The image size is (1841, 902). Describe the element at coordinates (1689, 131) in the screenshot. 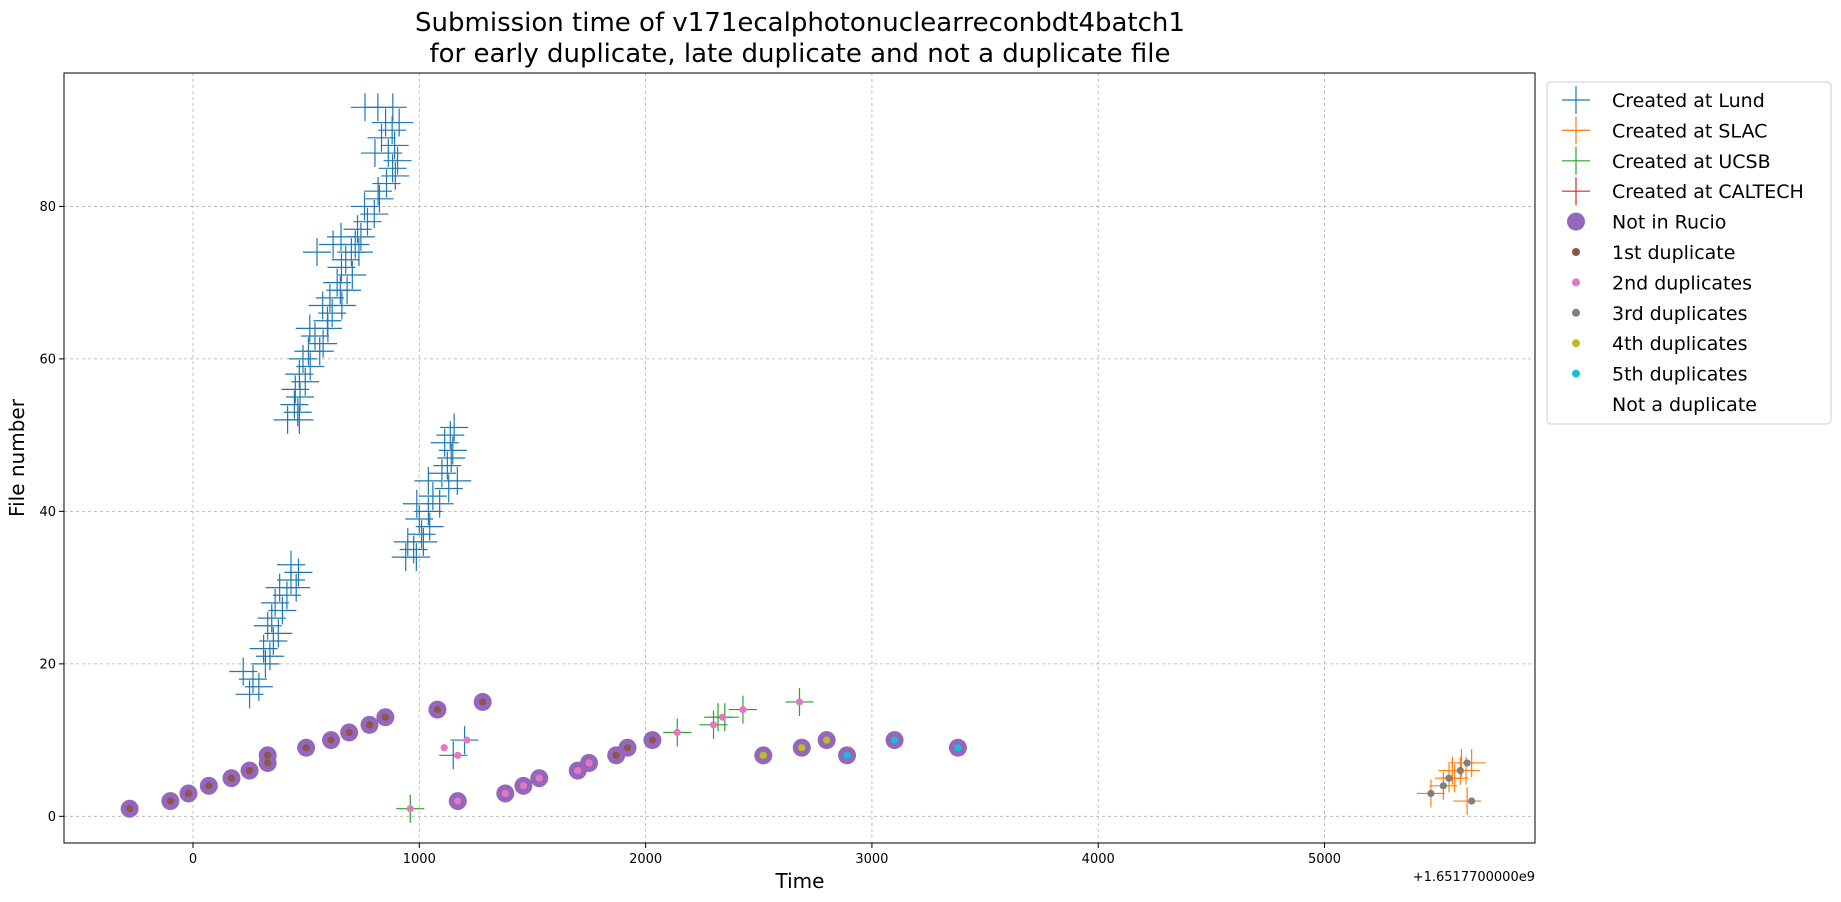

I see `legend-label: Created at SLAC` at that location.